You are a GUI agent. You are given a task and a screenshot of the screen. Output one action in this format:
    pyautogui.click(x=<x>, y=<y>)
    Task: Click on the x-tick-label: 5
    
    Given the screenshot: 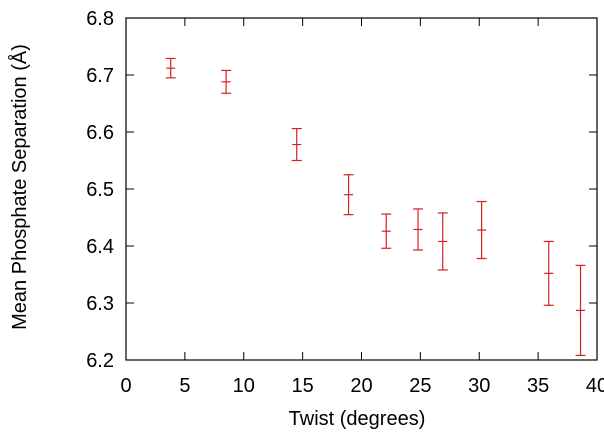 What is the action you would take?
    pyautogui.click(x=184, y=386)
    